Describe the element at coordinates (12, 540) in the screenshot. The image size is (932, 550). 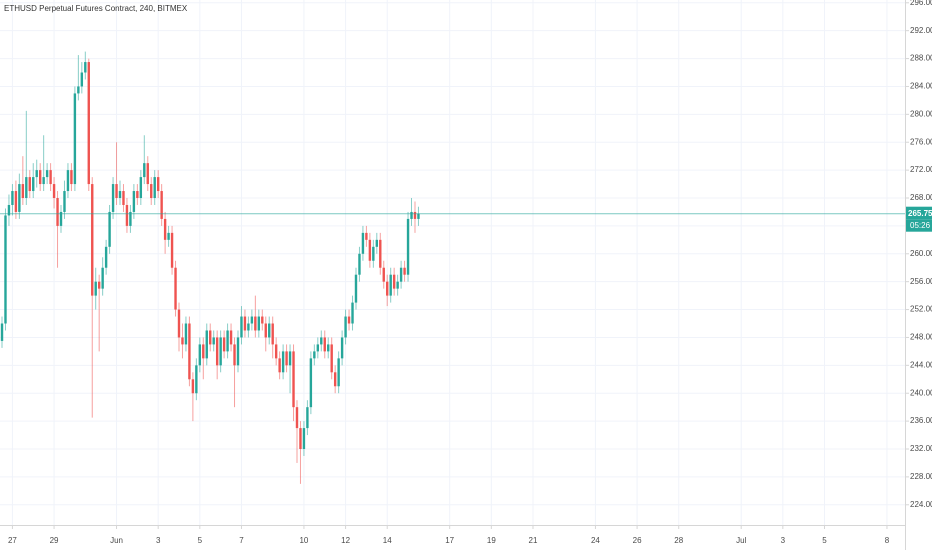
I see `x-tick-label: 27` at that location.